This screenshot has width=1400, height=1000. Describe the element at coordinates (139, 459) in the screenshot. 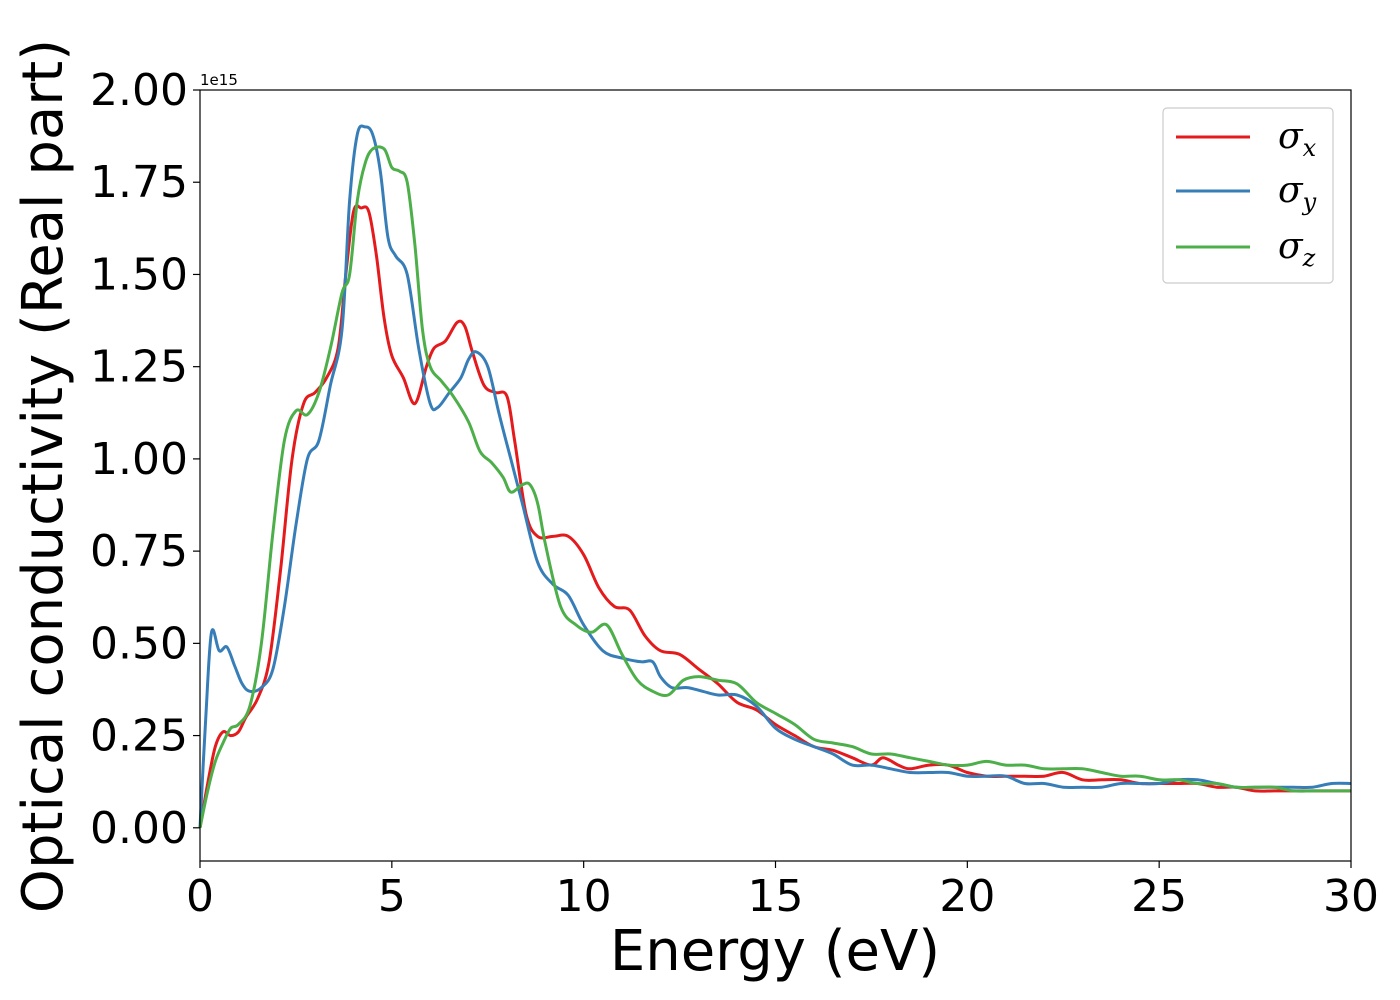

I see `y-tick-label: 1.00` at that location.